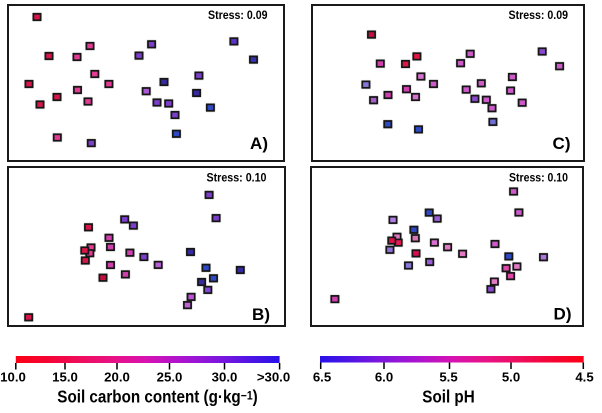 The width and height of the screenshot is (602, 413). What do you see at coordinates (563, 314) in the screenshot?
I see `svg-text: D)` at bounding box center [563, 314].